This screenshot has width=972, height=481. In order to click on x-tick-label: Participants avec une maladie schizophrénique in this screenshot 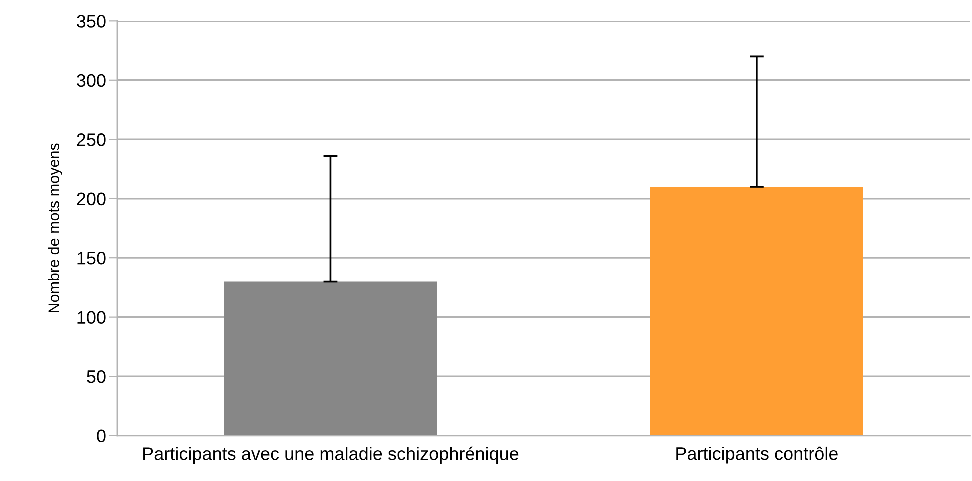, I will do `click(331, 455)`.